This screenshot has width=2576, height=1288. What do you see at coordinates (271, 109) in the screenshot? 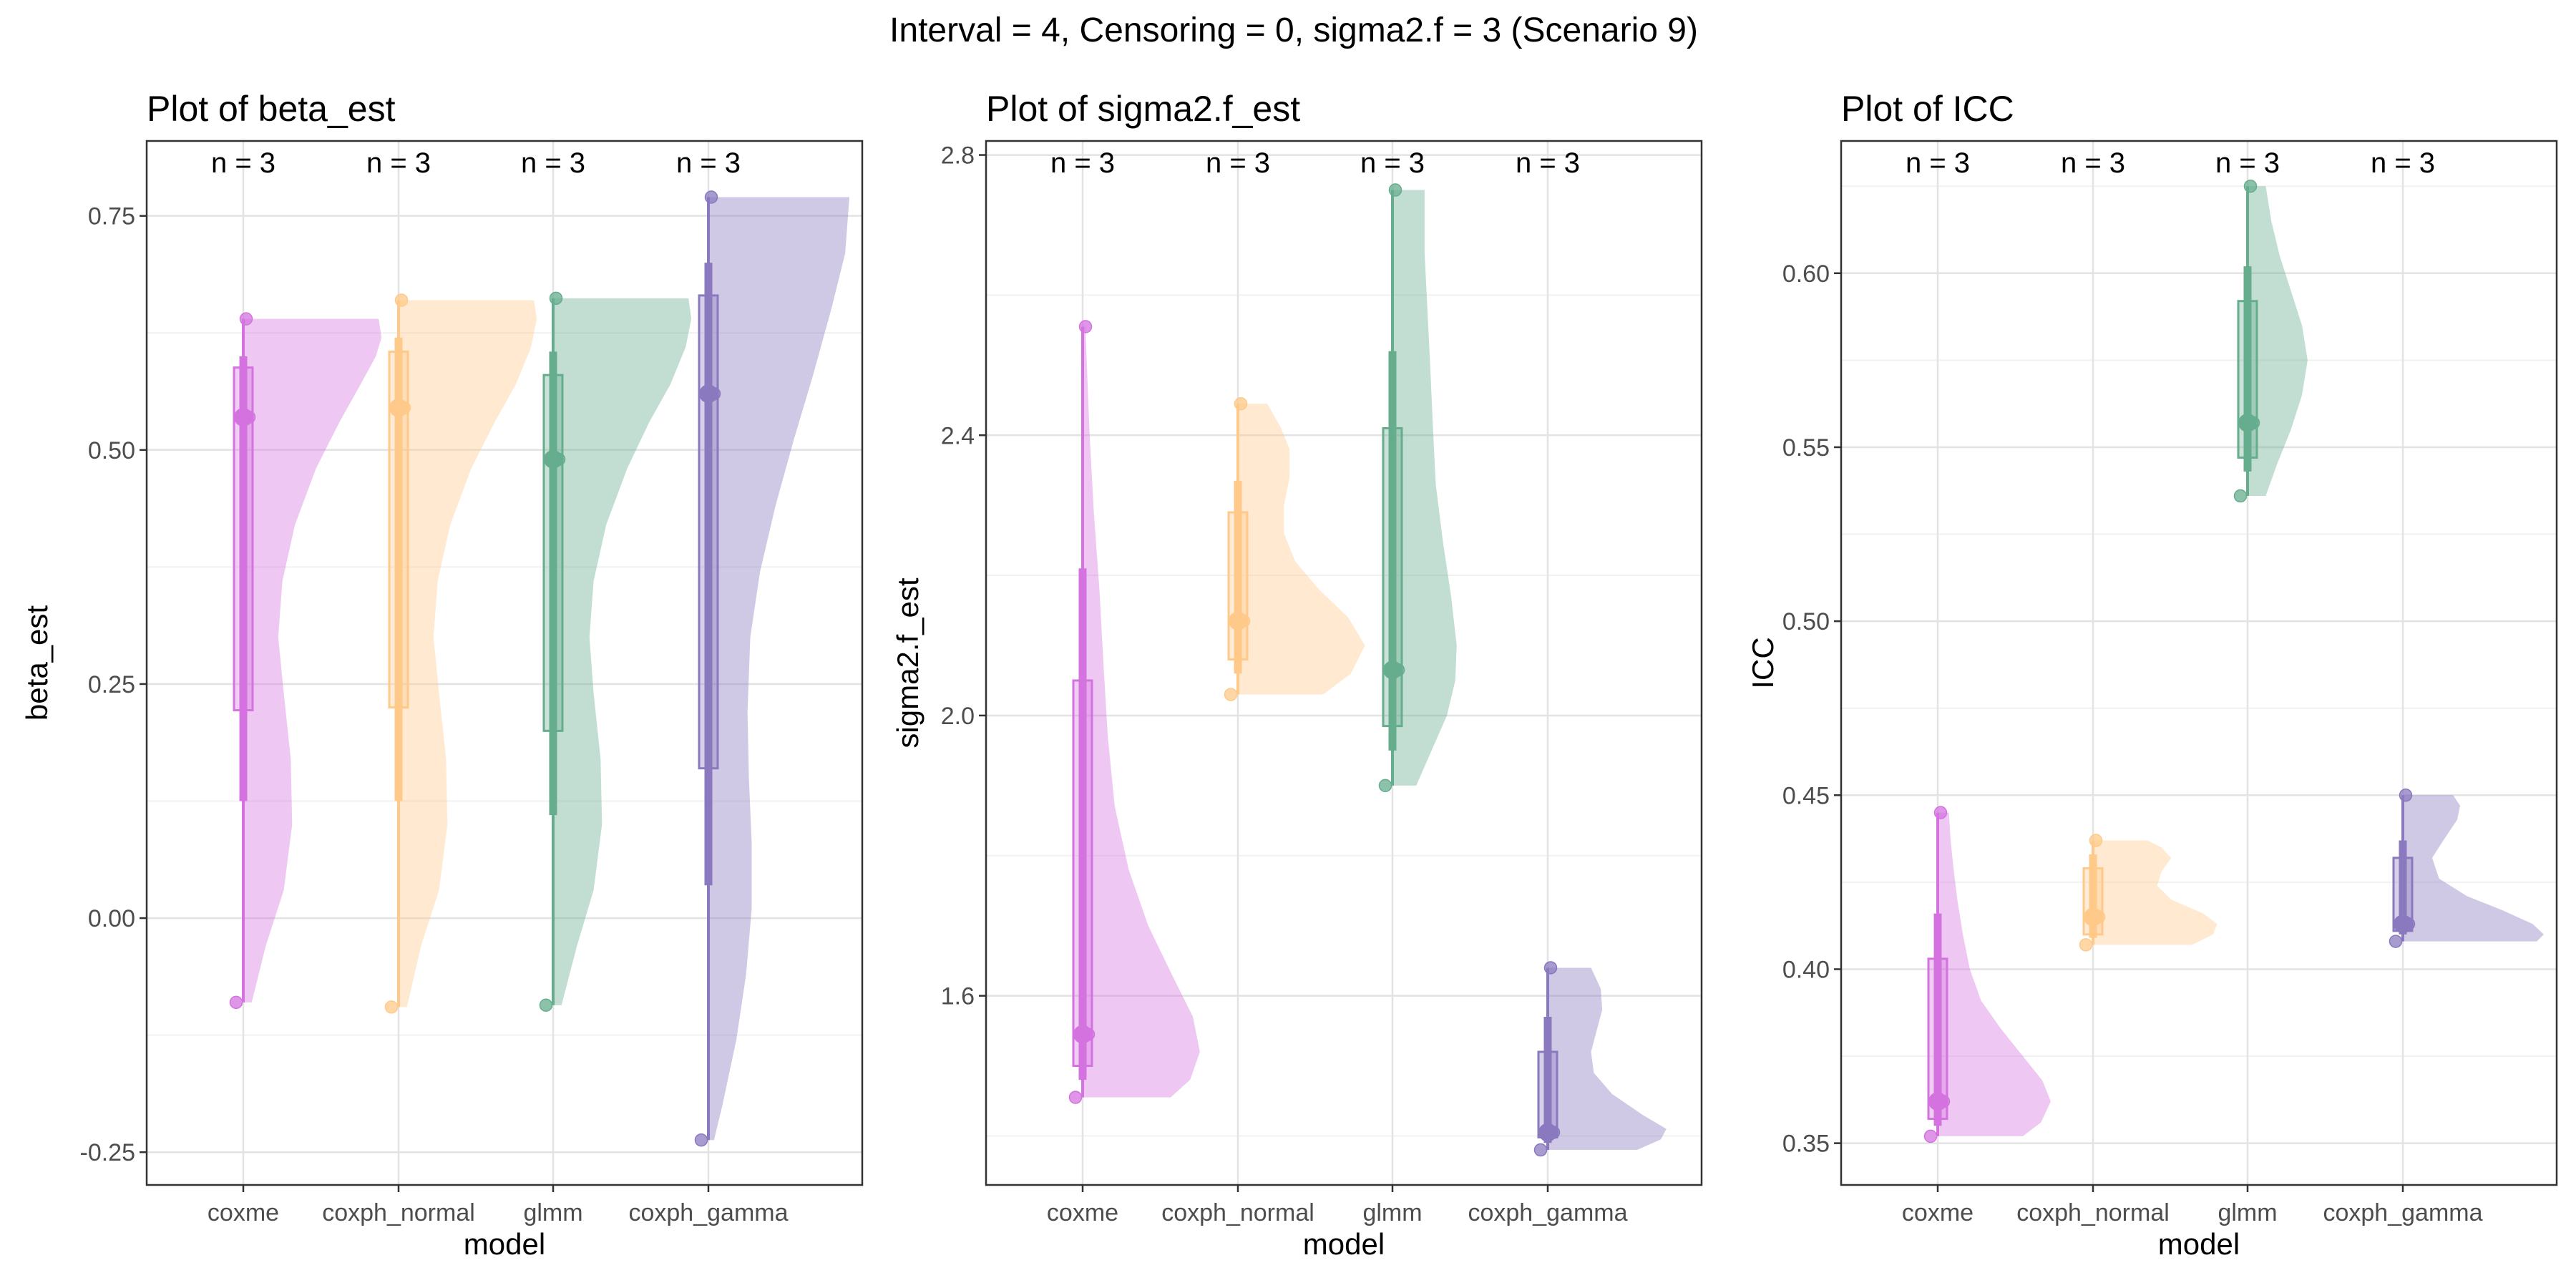
I see `panel-title: Plot of beta_est` at bounding box center [271, 109].